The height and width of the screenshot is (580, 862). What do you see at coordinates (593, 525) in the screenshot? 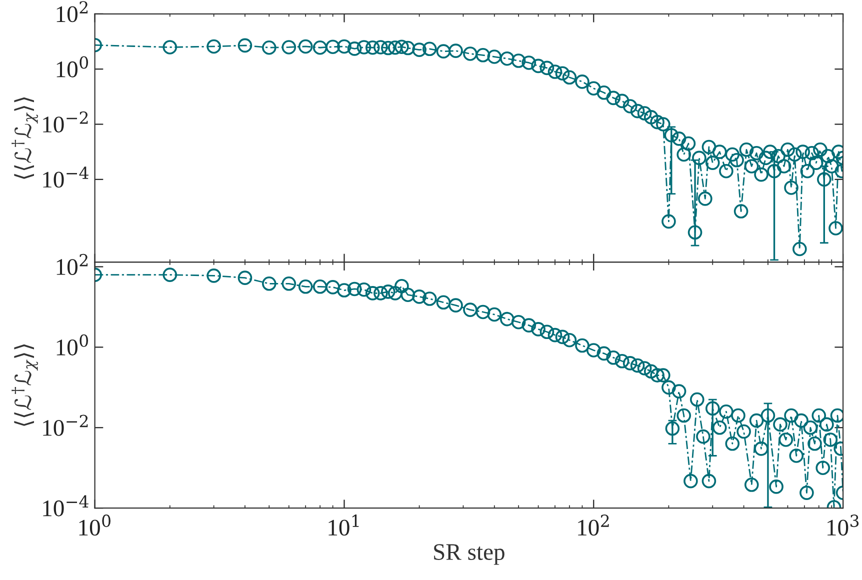
I see `x-tick-label: 10$^{2}$` at bounding box center [593, 525].